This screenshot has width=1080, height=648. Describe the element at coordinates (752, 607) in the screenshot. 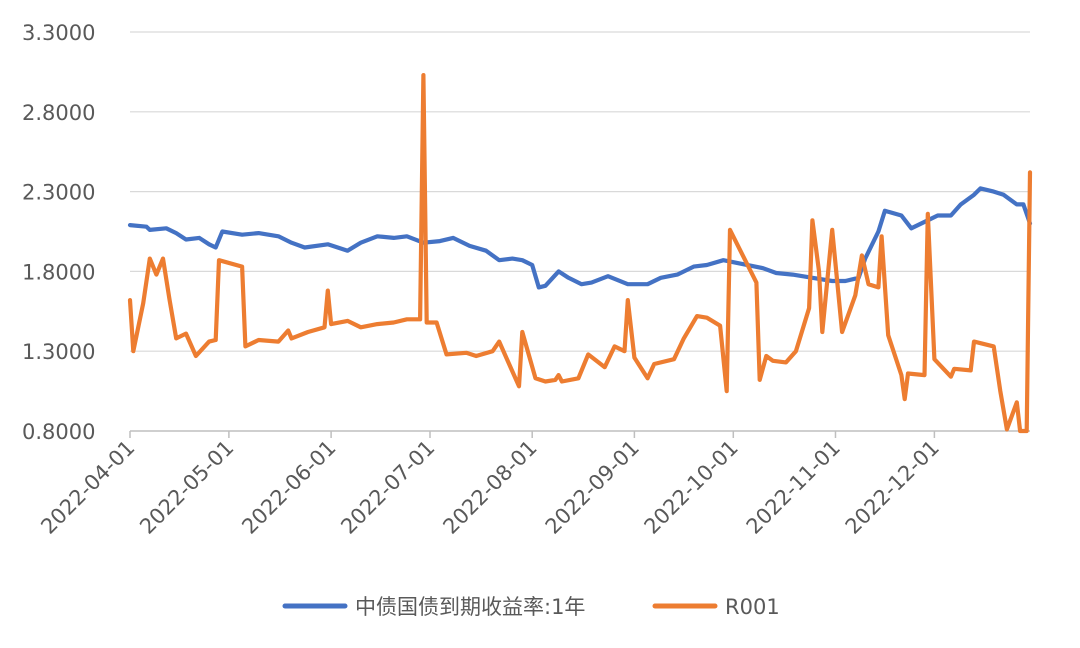

I see `legend-label-2: R001` at that location.